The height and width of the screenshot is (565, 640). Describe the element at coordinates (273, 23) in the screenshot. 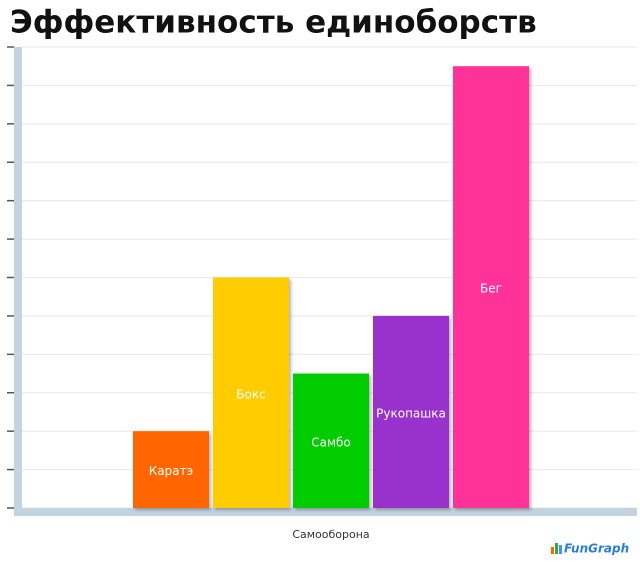

I see `chart-title: Эффективность единоборств` at that location.